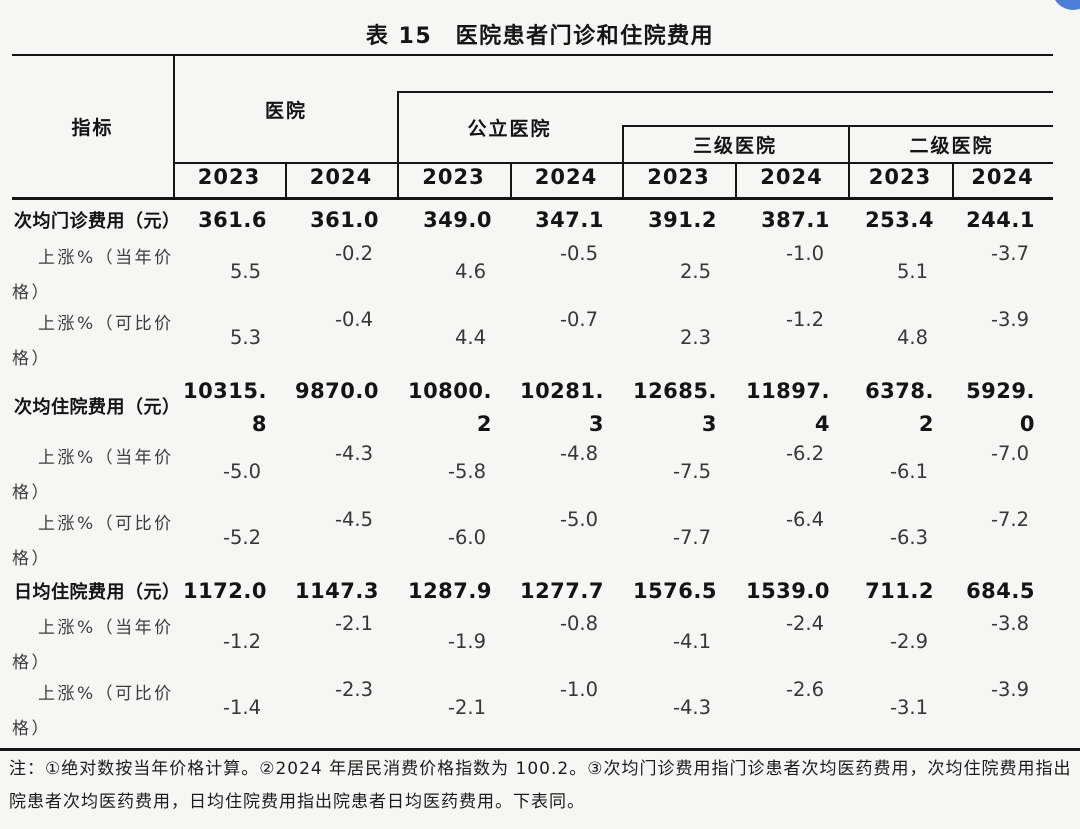  Describe the element at coordinates (908, 641) in the screenshot. I see `value-cell: -2.9` at that location.